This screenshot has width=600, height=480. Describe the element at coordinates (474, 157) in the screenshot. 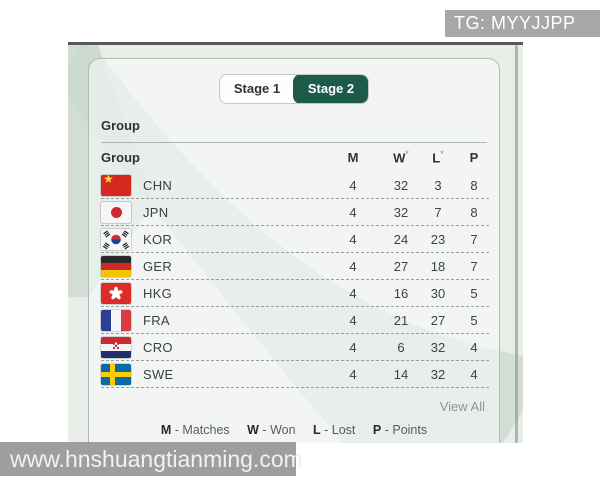

I see `column-header-points: P` at that location.